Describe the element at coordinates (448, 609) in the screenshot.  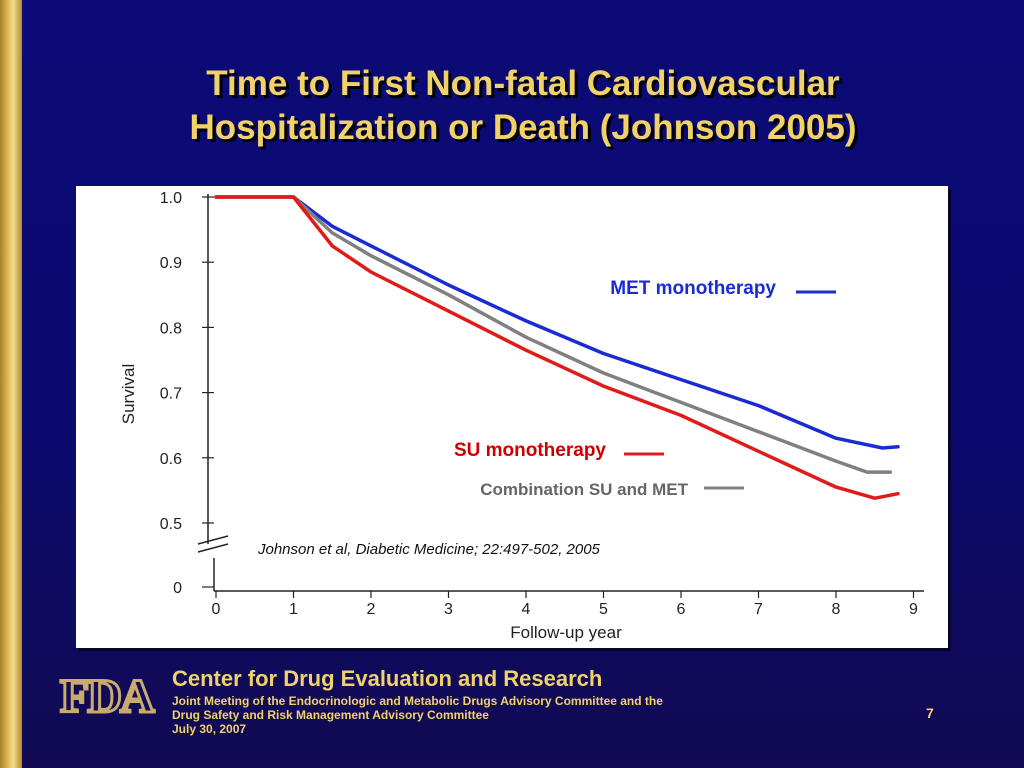
I see `x-tick-label: 3` at that location.